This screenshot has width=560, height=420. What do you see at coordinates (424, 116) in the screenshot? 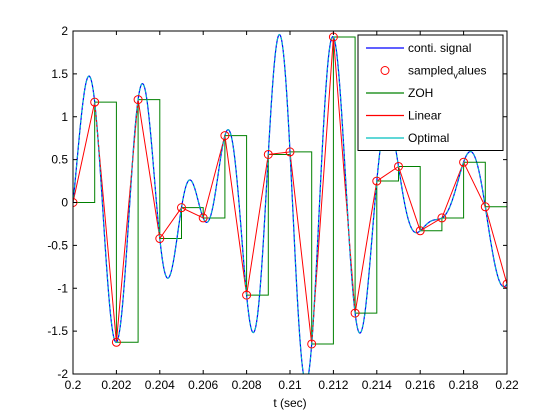
I see `legend-label: Linear` at bounding box center [424, 116].